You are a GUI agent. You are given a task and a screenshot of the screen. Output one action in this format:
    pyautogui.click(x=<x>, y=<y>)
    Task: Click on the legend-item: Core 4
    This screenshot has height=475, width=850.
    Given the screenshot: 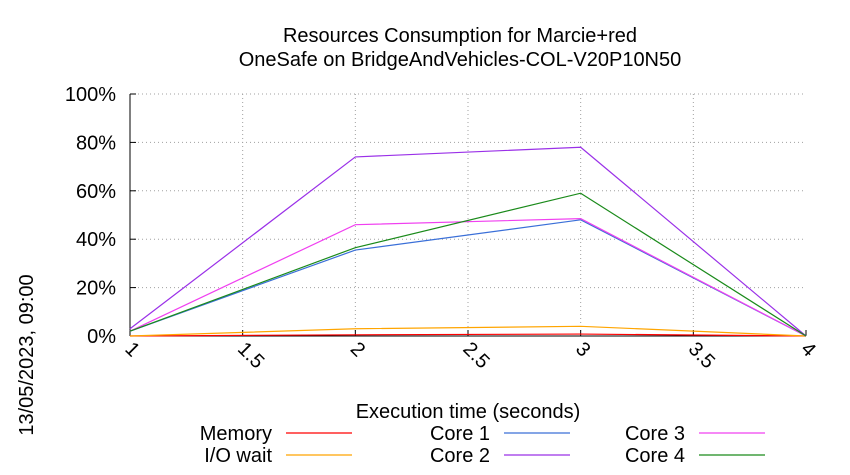 What is the action you would take?
    pyautogui.click(x=695, y=456)
    